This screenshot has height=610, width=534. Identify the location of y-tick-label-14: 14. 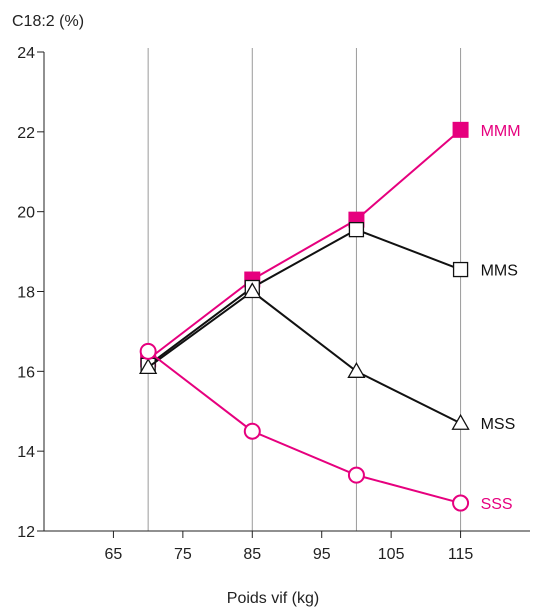
(26, 452).